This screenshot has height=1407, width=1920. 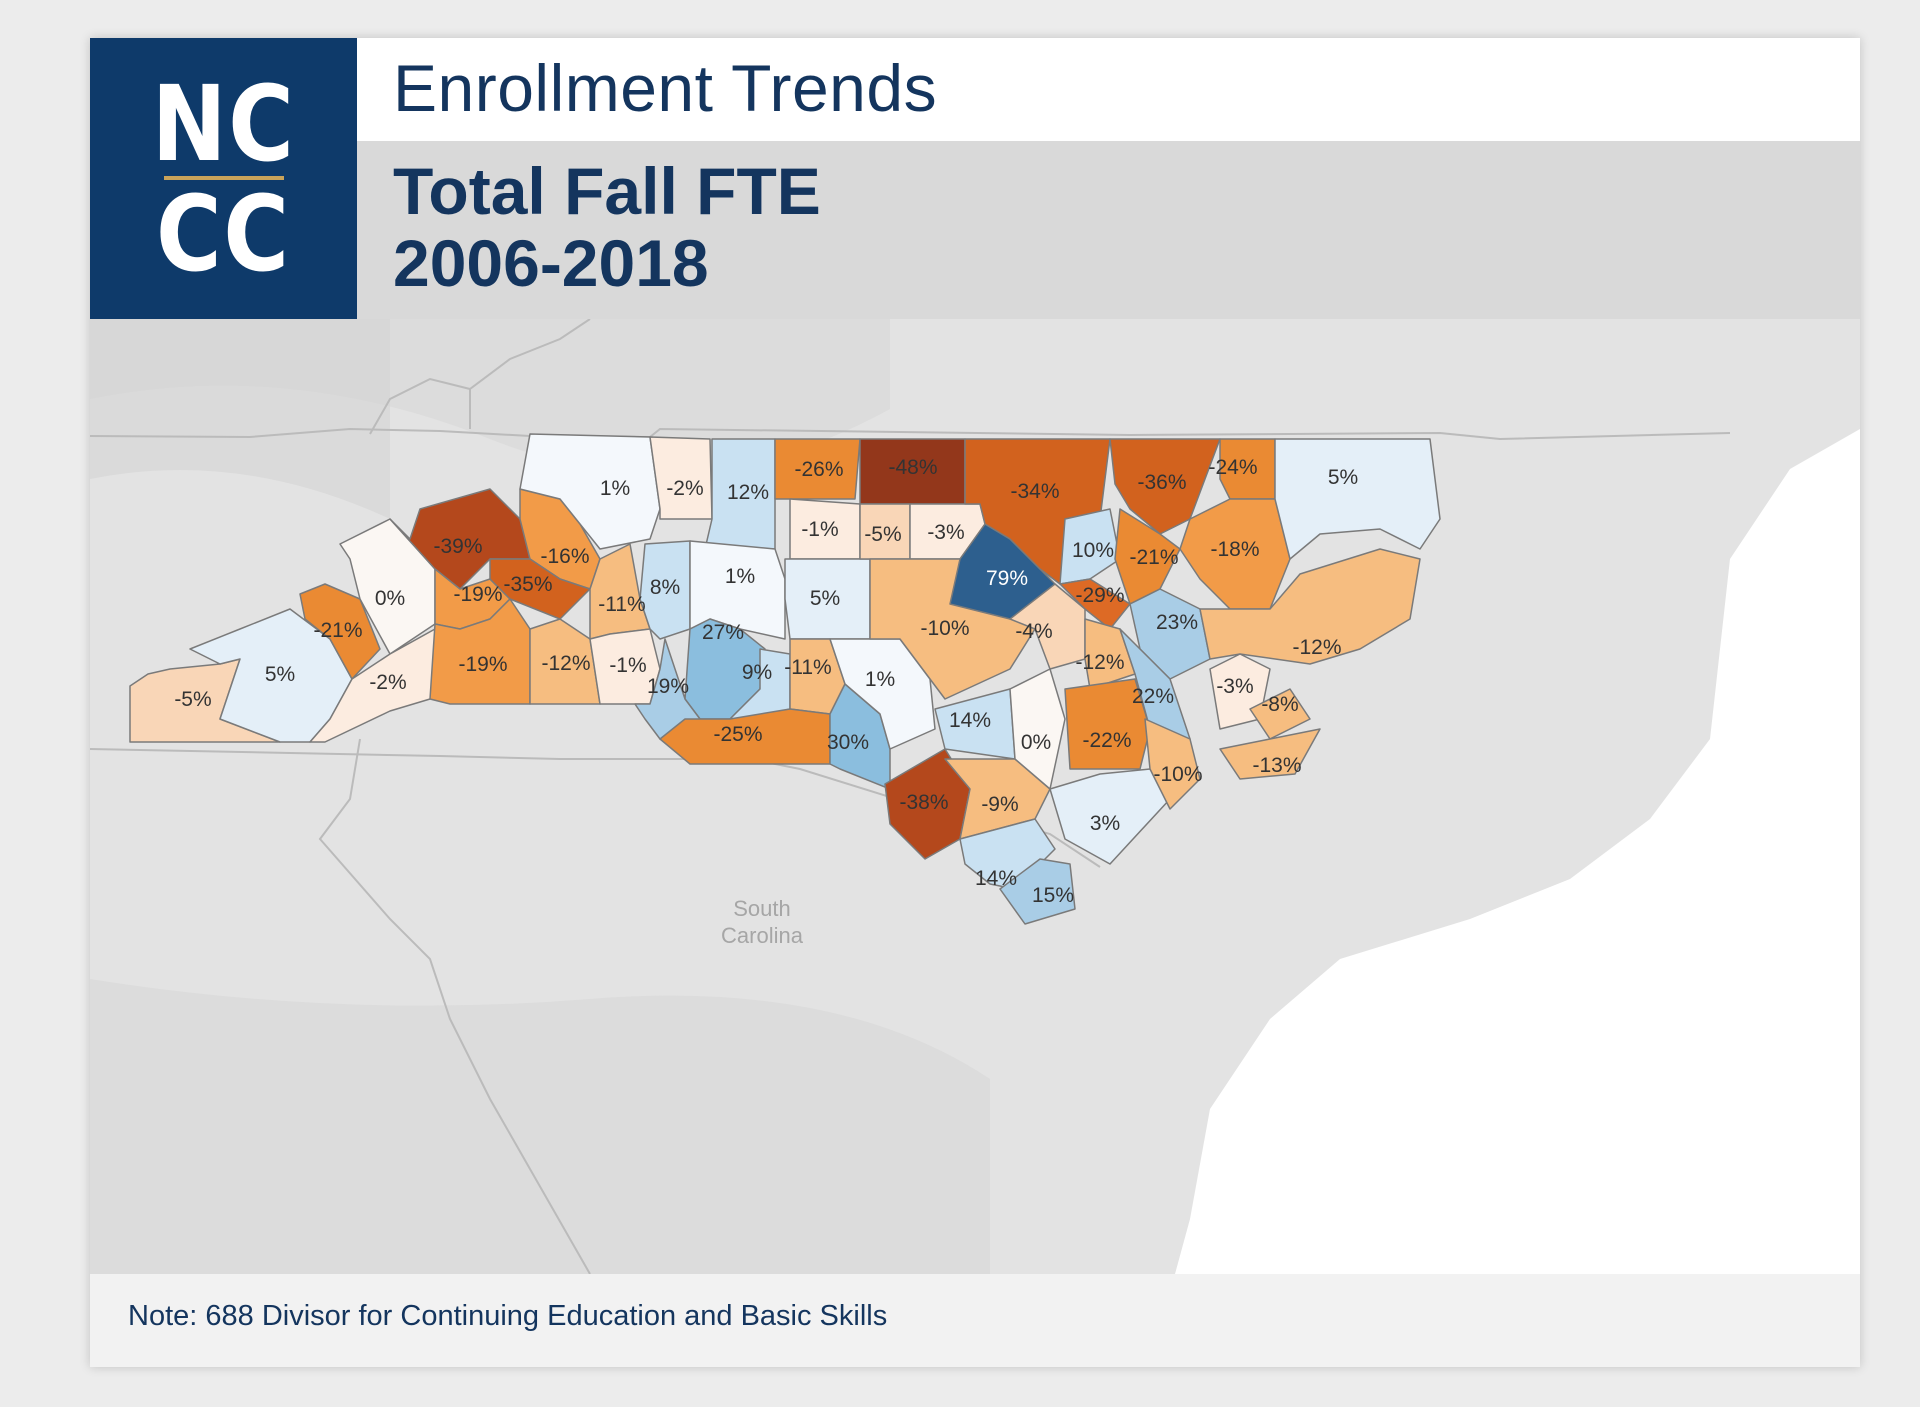 What do you see at coordinates (1007, 578) in the screenshot?
I see `county-label-c33: 79%` at bounding box center [1007, 578].